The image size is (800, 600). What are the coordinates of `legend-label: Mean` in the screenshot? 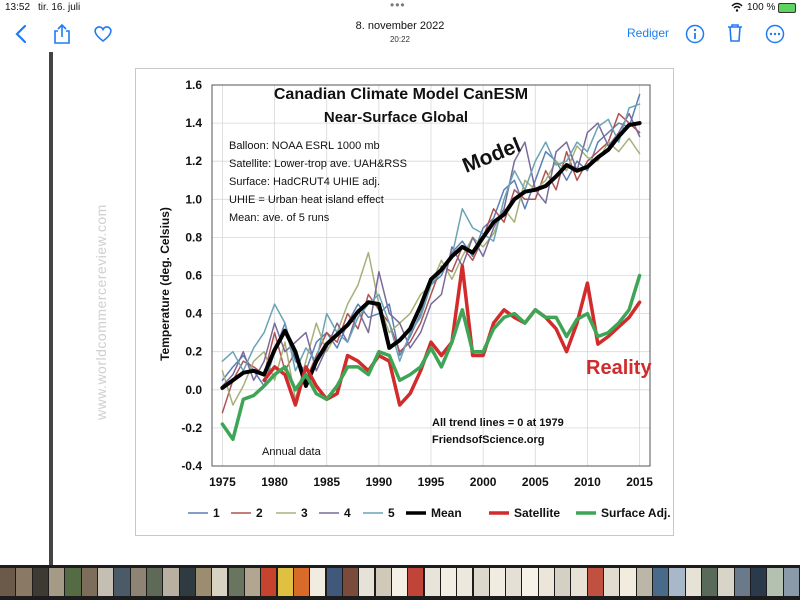 It's located at (446, 513).